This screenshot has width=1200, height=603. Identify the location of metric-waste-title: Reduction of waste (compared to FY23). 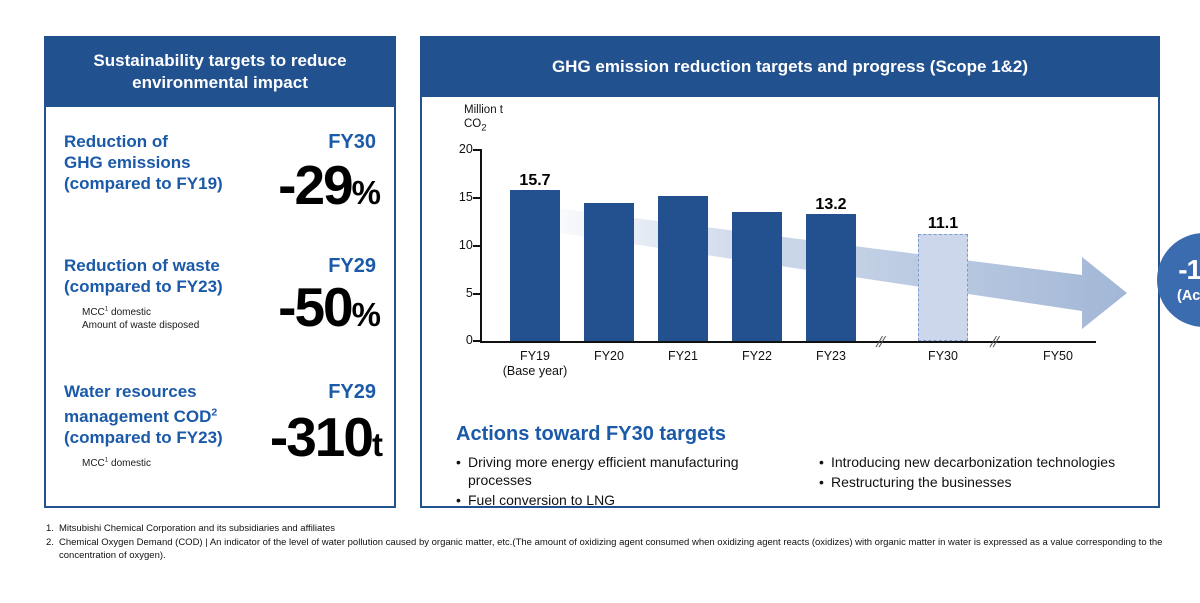
(222, 276).